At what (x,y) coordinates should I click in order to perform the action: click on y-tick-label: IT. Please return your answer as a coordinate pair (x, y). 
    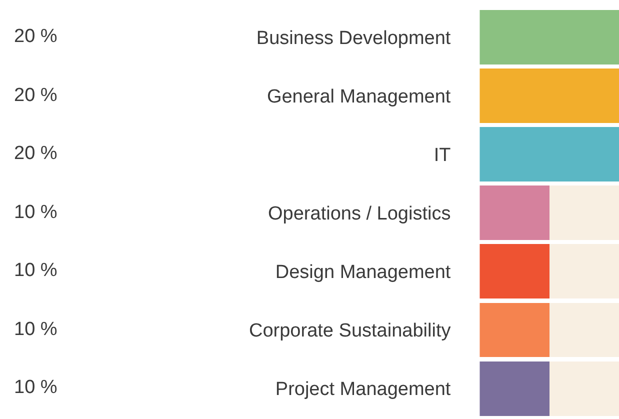
    Looking at the image, I should click on (443, 155).